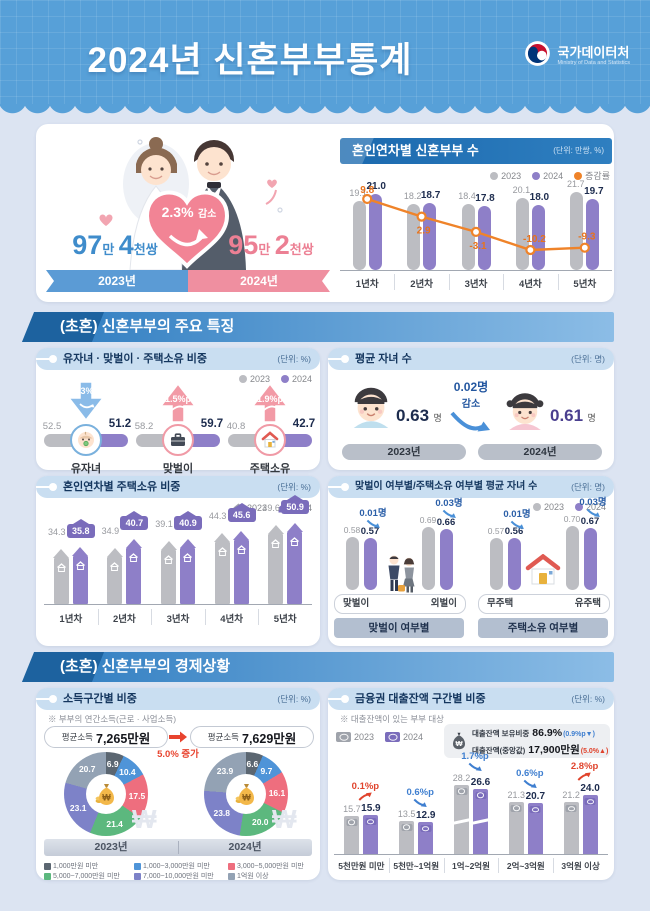 This screenshot has width=650, height=911. What do you see at coordinates (284, 819) in the screenshot?
I see `won-watermark: ₩` at bounding box center [284, 819].